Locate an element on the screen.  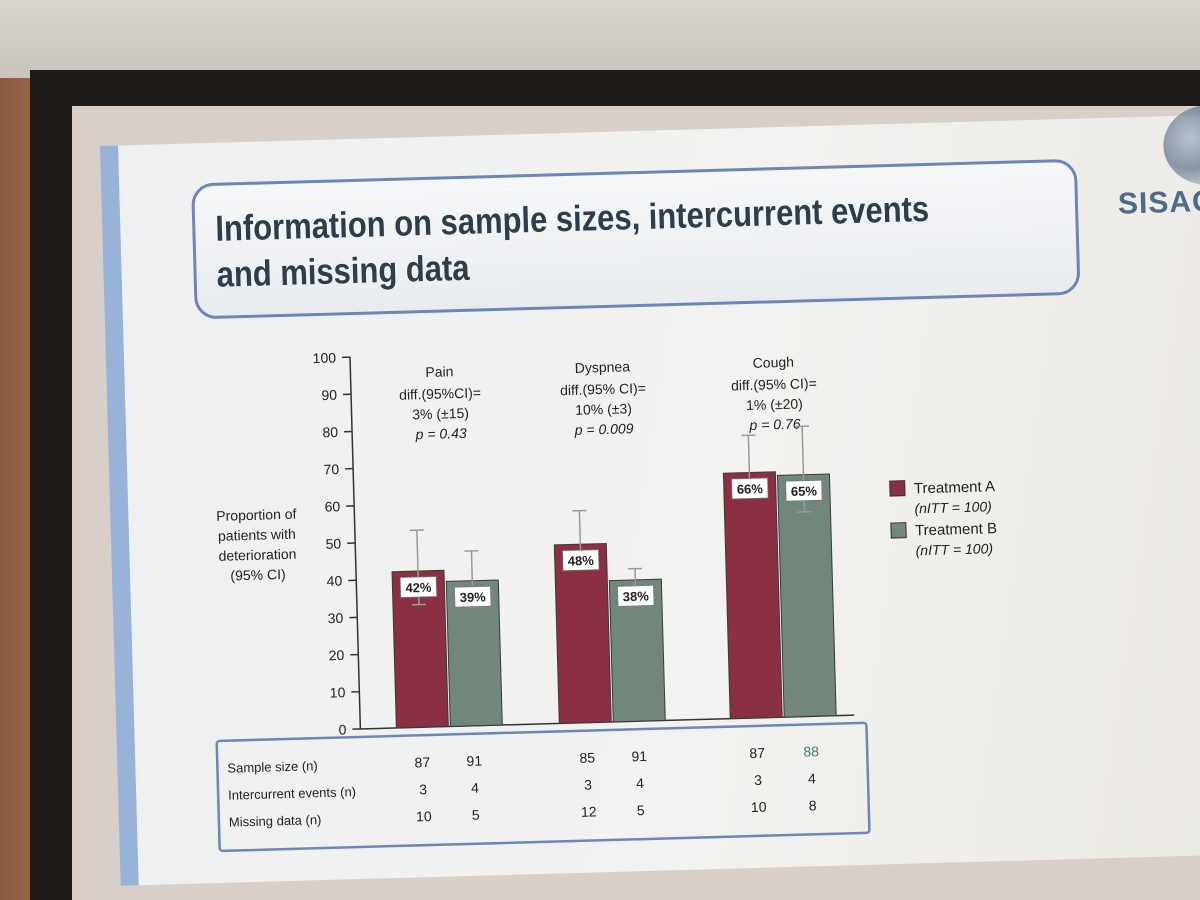
y-tick-label: 90 is located at coordinates (329, 395).